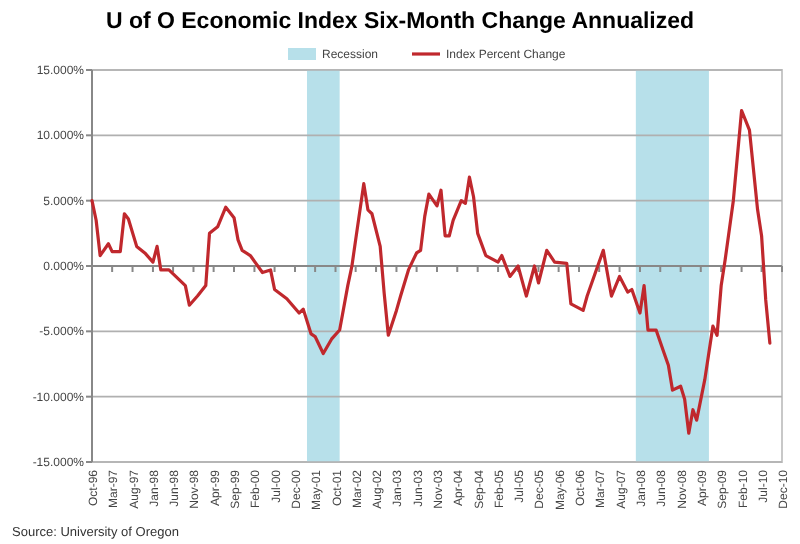 This screenshot has height=544, width=800. What do you see at coordinates (400, 22) in the screenshot?
I see `chart-title: U of O Economic Index Six-Month Change Annualized` at bounding box center [400, 22].